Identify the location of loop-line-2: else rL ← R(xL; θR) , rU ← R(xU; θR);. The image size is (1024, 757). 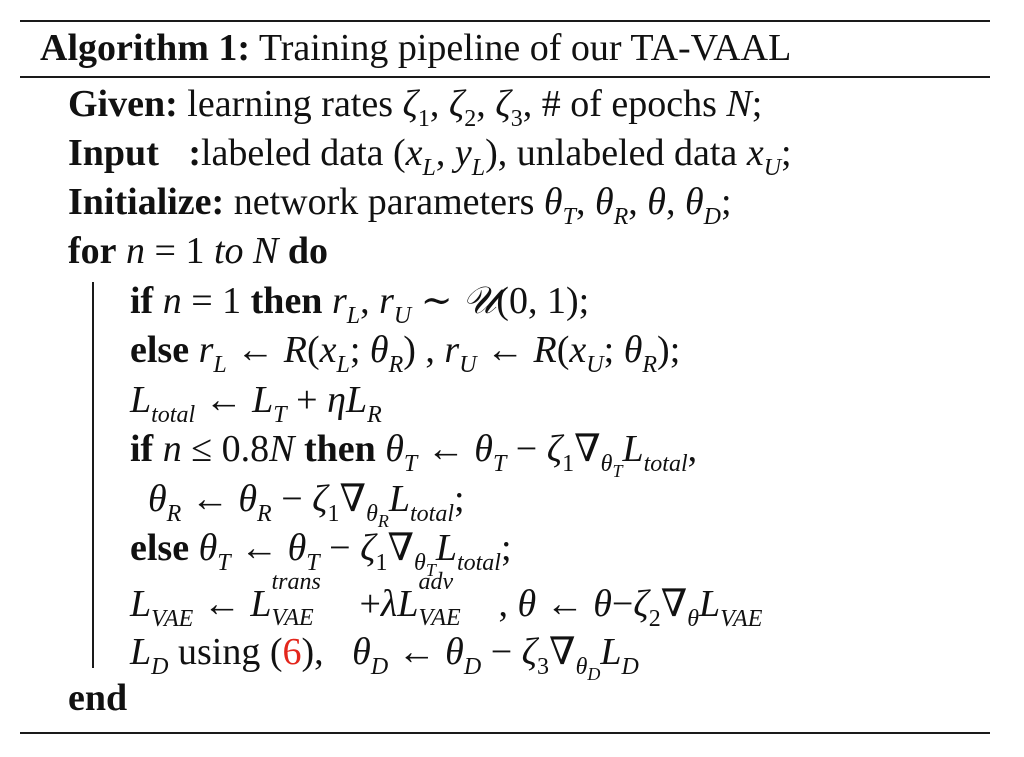
(405, 353).